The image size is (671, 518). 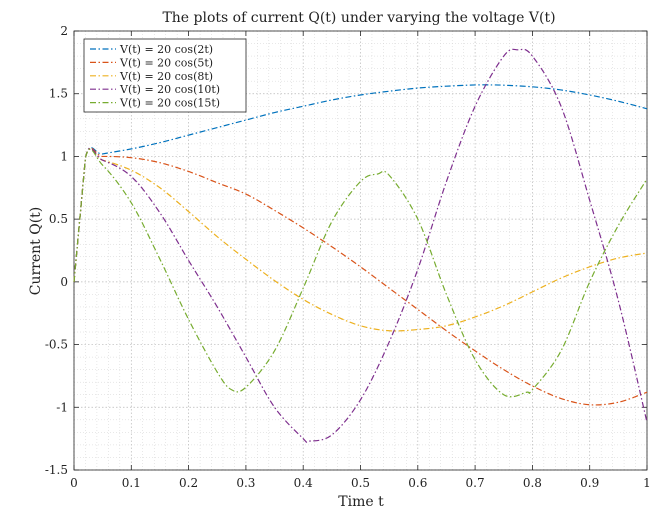 I want to click on x-tick-label: 0.5, so click(x=360, y=483).